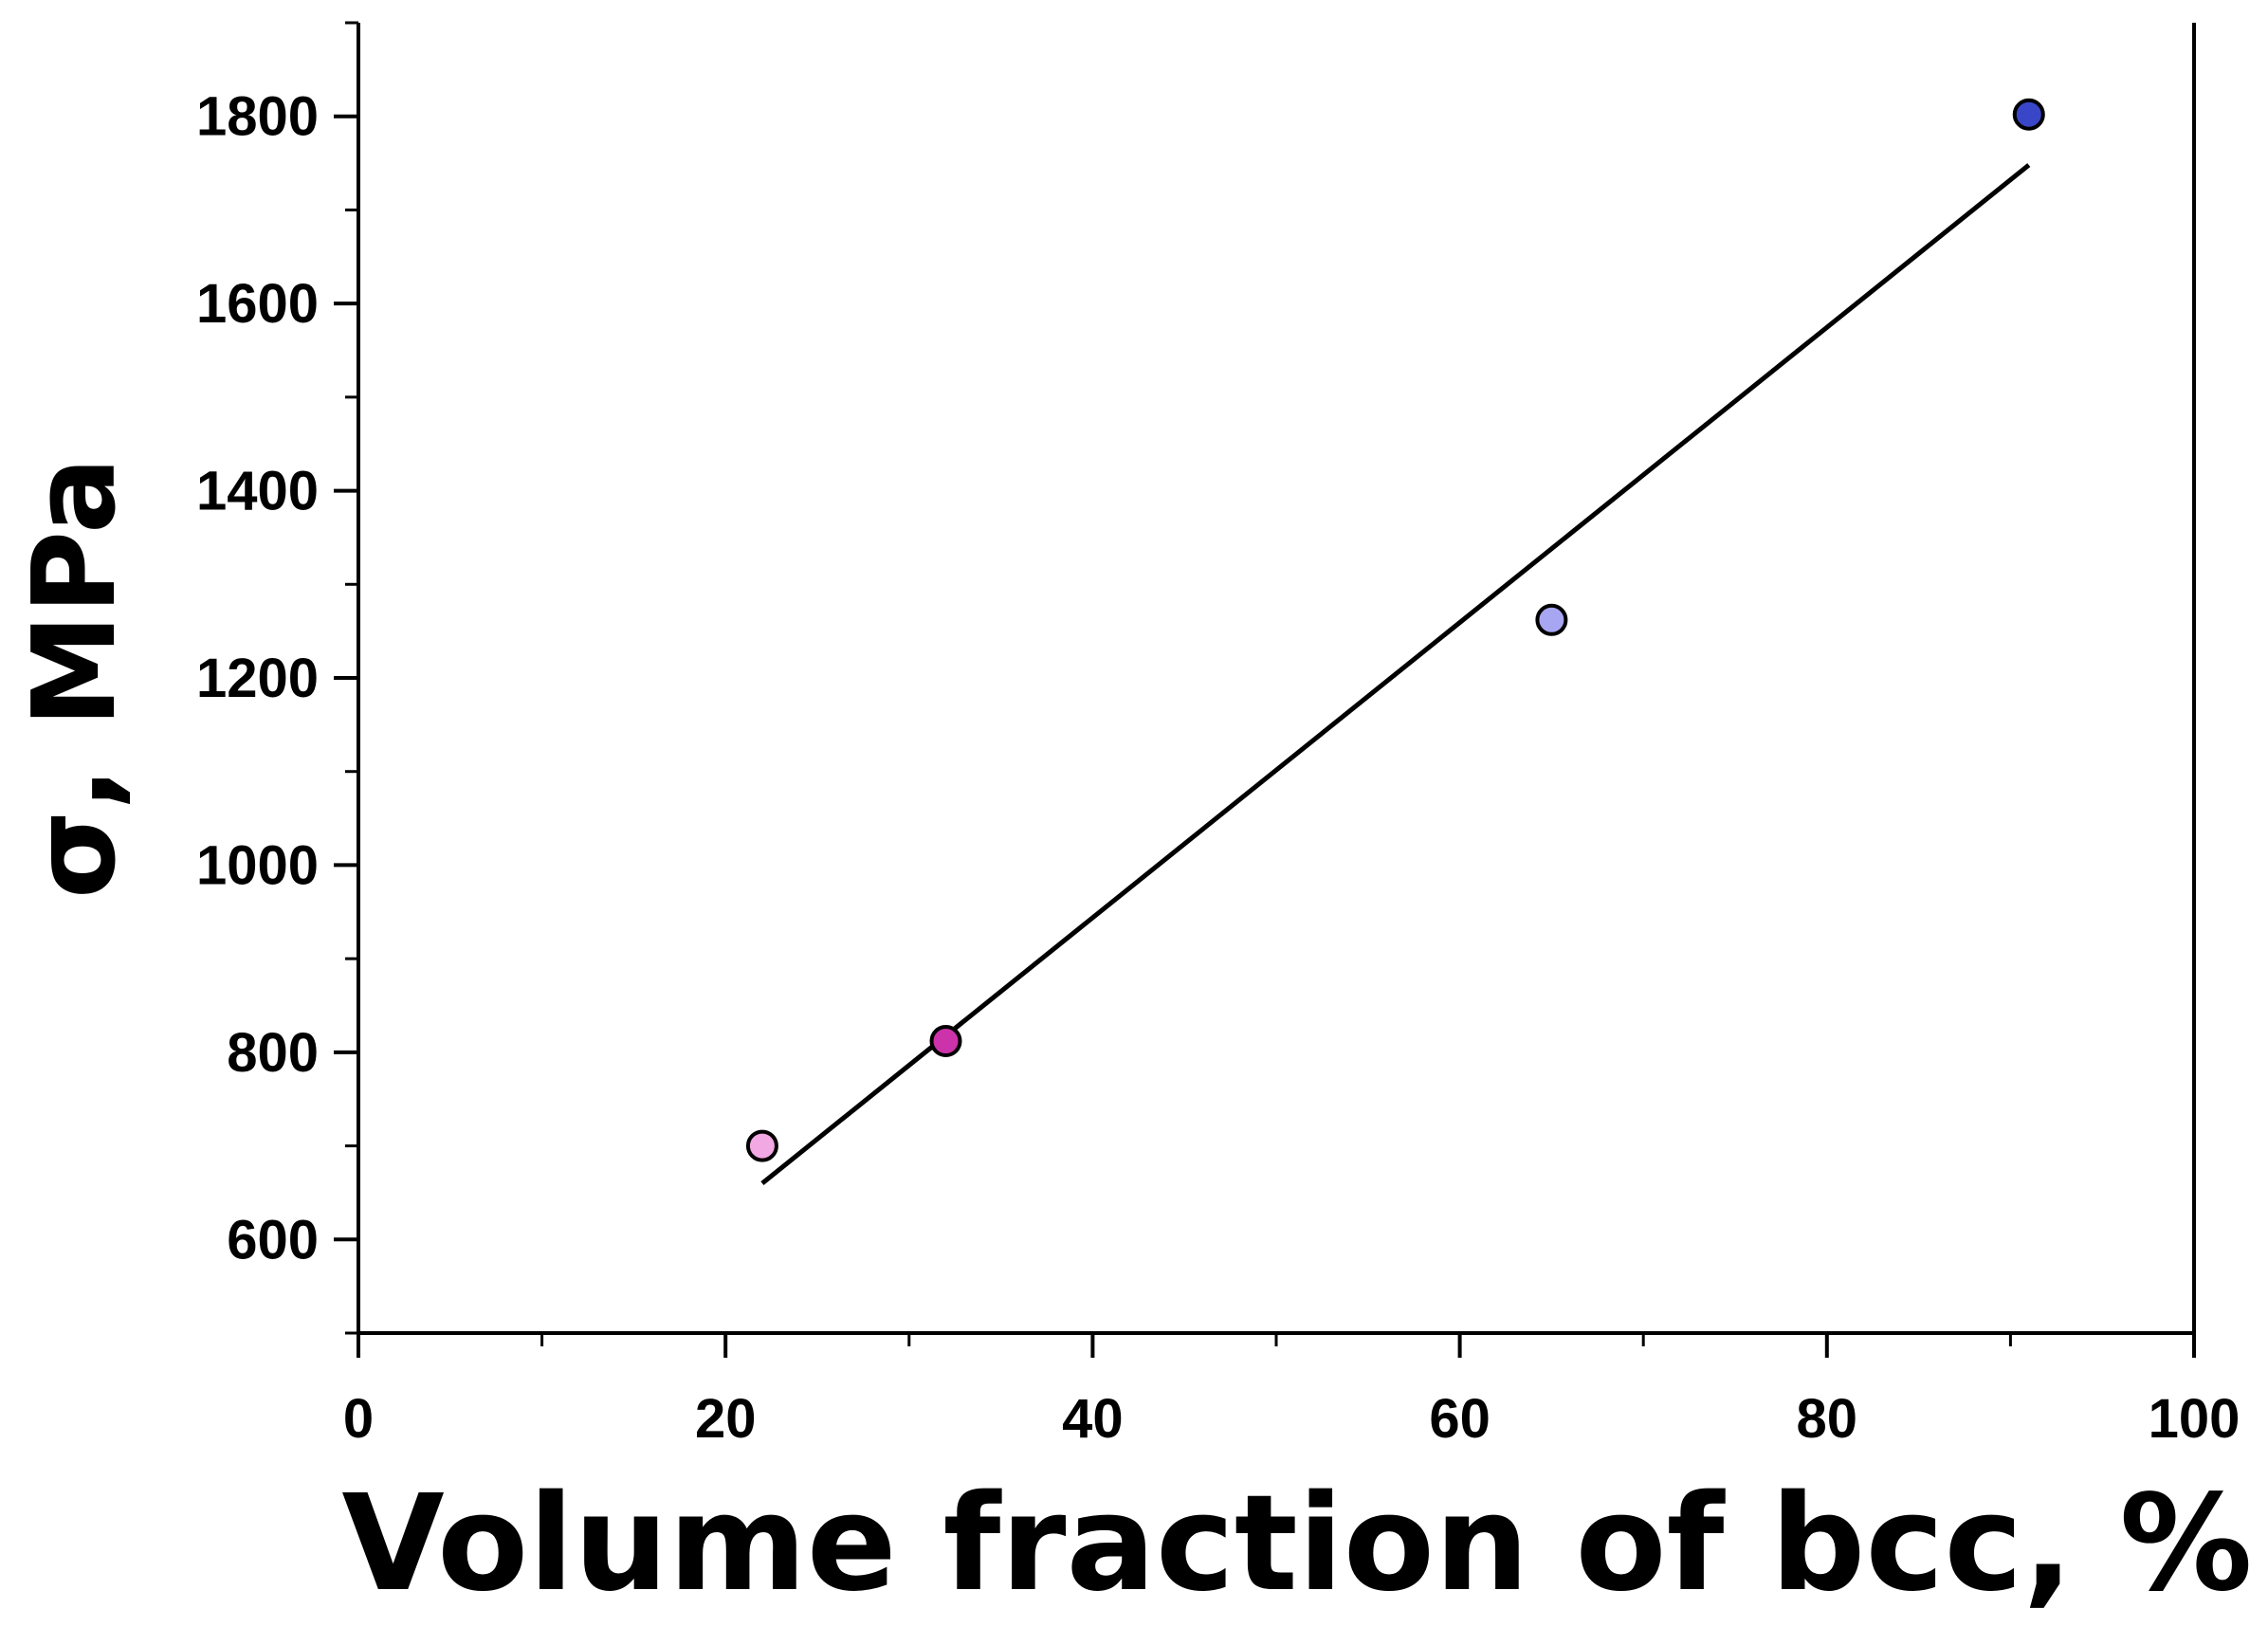  What do you see at coordinates (726, 1419) in the screenshot?
I see `x-tick-label: 20` at bounding box center [726, 1419].